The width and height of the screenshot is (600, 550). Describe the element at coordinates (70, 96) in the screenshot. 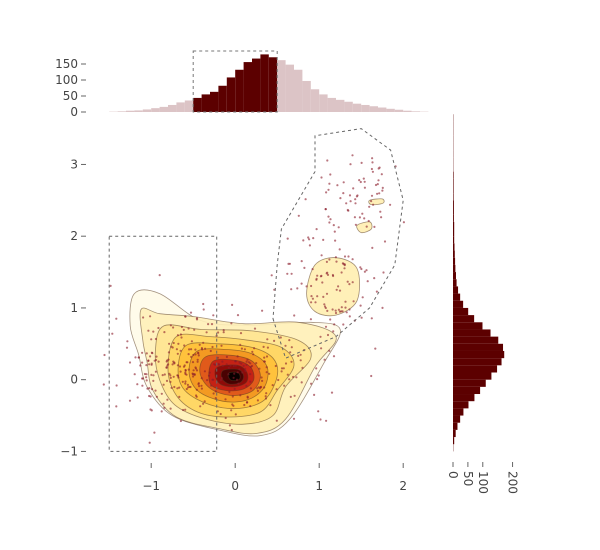

I see `top-hist-y-tick-label: 50` at that location.